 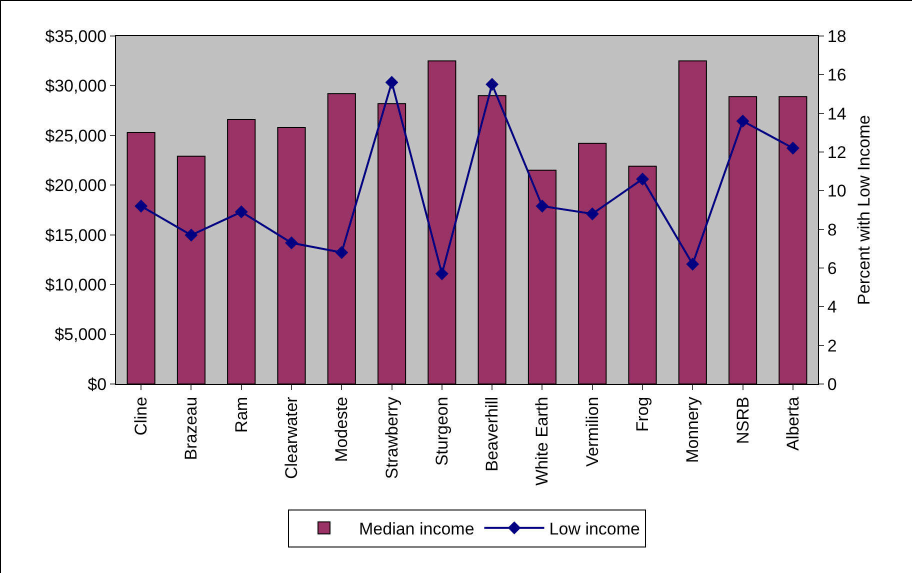 I want to click on y-tick-label: $35,000, so click(x=76, y=36).